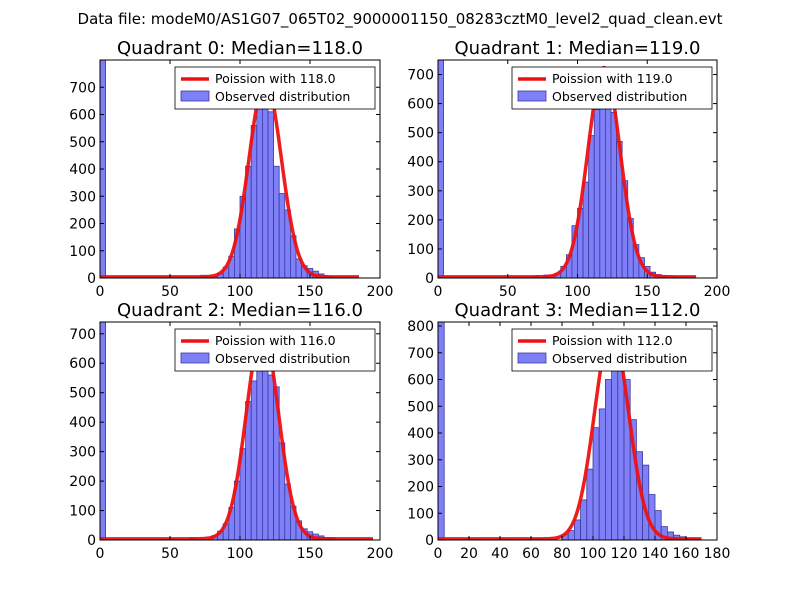 This screenshot has width=800, height=604. What do you see at coordinates (420, 134) in the screenshot?
I see `quadrant-1-ytick-label: 500` at bounding box center [420, 134].